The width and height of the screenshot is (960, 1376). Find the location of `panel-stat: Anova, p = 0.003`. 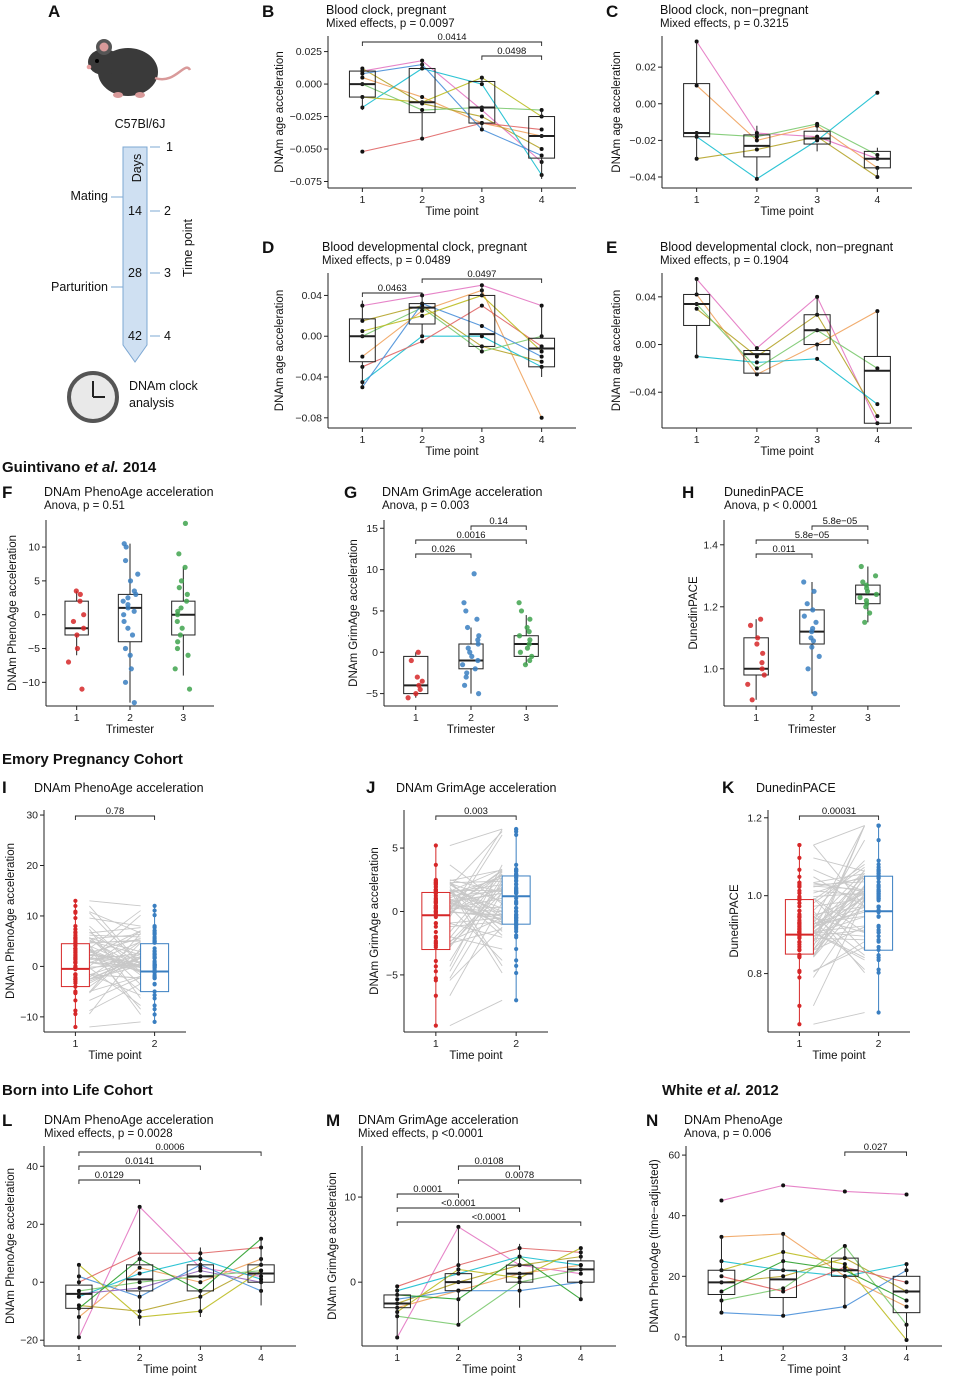

panel-stat: Anova, p = 0.003 is located at coordinates (425, 506).